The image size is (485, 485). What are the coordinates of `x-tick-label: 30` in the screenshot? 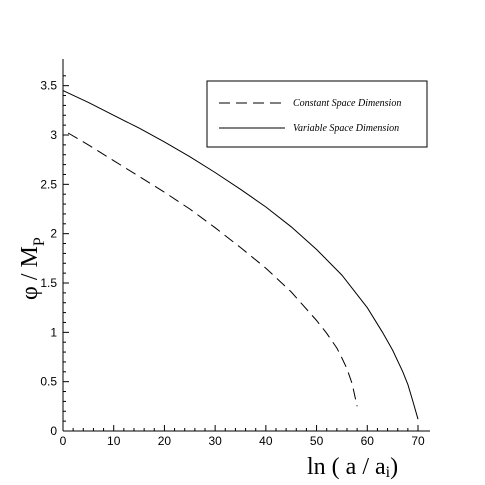 It's located at (215, 441).